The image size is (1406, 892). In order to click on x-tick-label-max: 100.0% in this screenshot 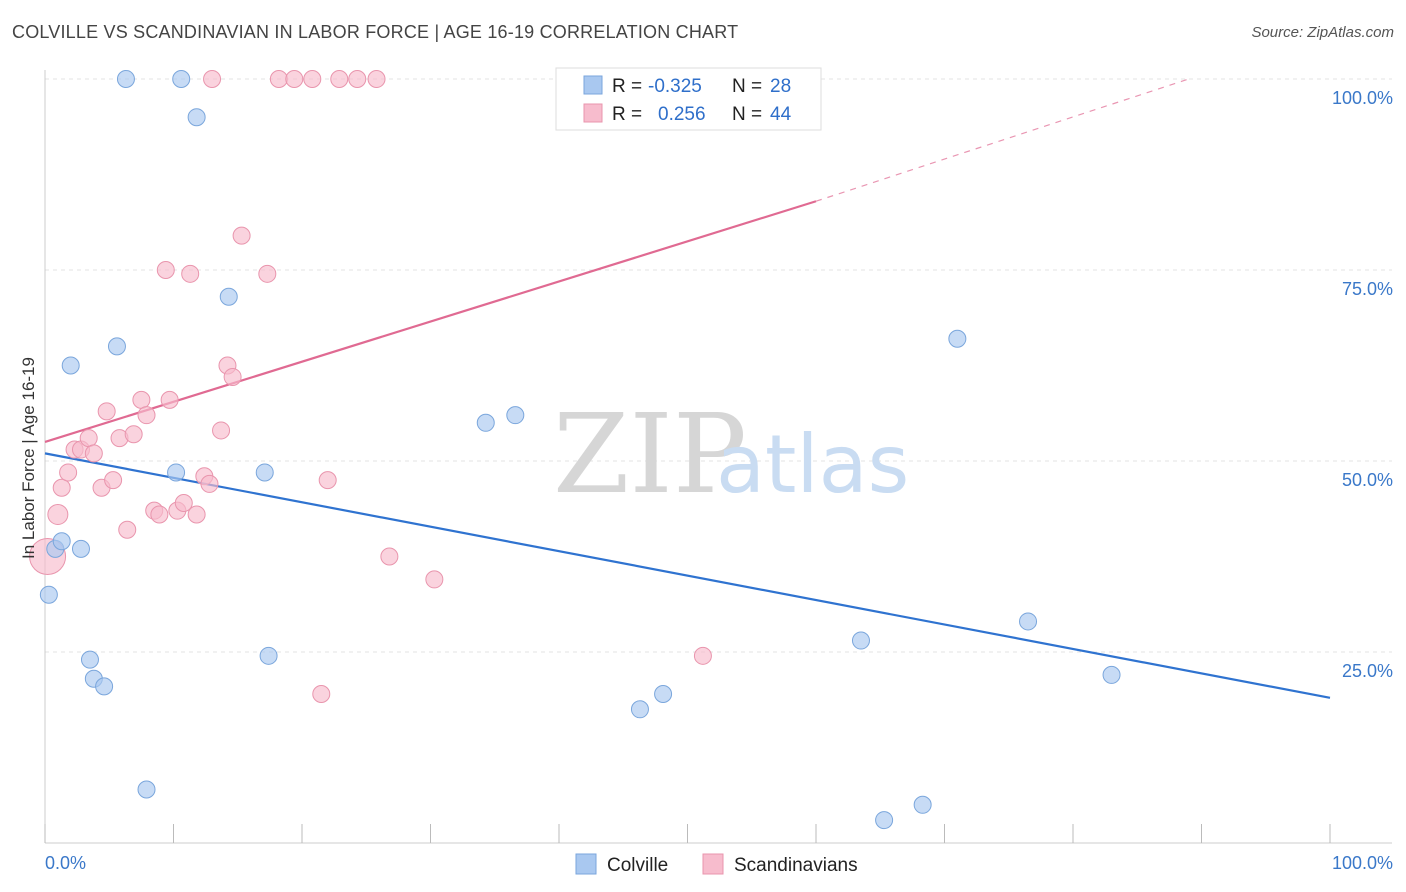, I will do `click(1362, 863)`.